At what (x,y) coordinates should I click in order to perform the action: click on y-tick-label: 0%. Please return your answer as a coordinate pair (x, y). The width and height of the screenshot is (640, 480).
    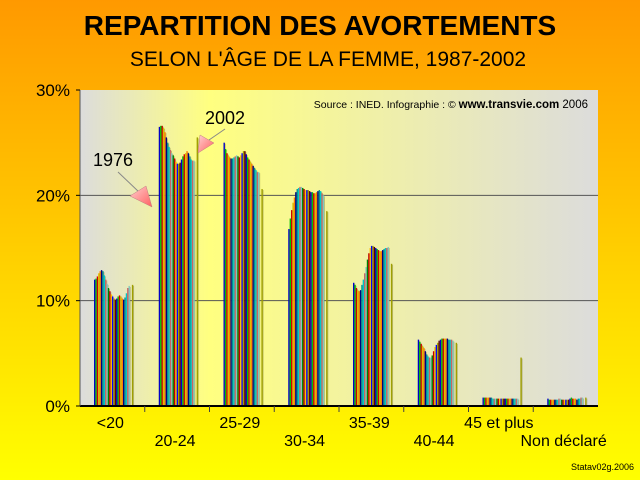
    Looking at the image, I should click on (57, 406).